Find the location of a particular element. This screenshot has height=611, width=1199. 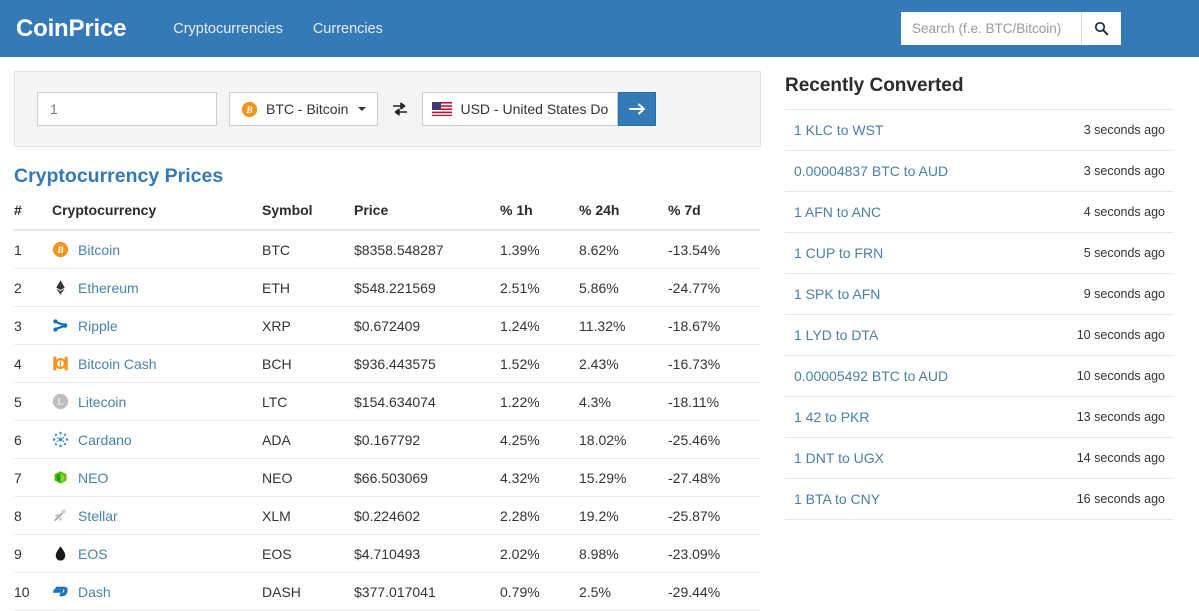

cell-cryptocurrency: Bitcoin Cash is located at coordinates (157, 363).